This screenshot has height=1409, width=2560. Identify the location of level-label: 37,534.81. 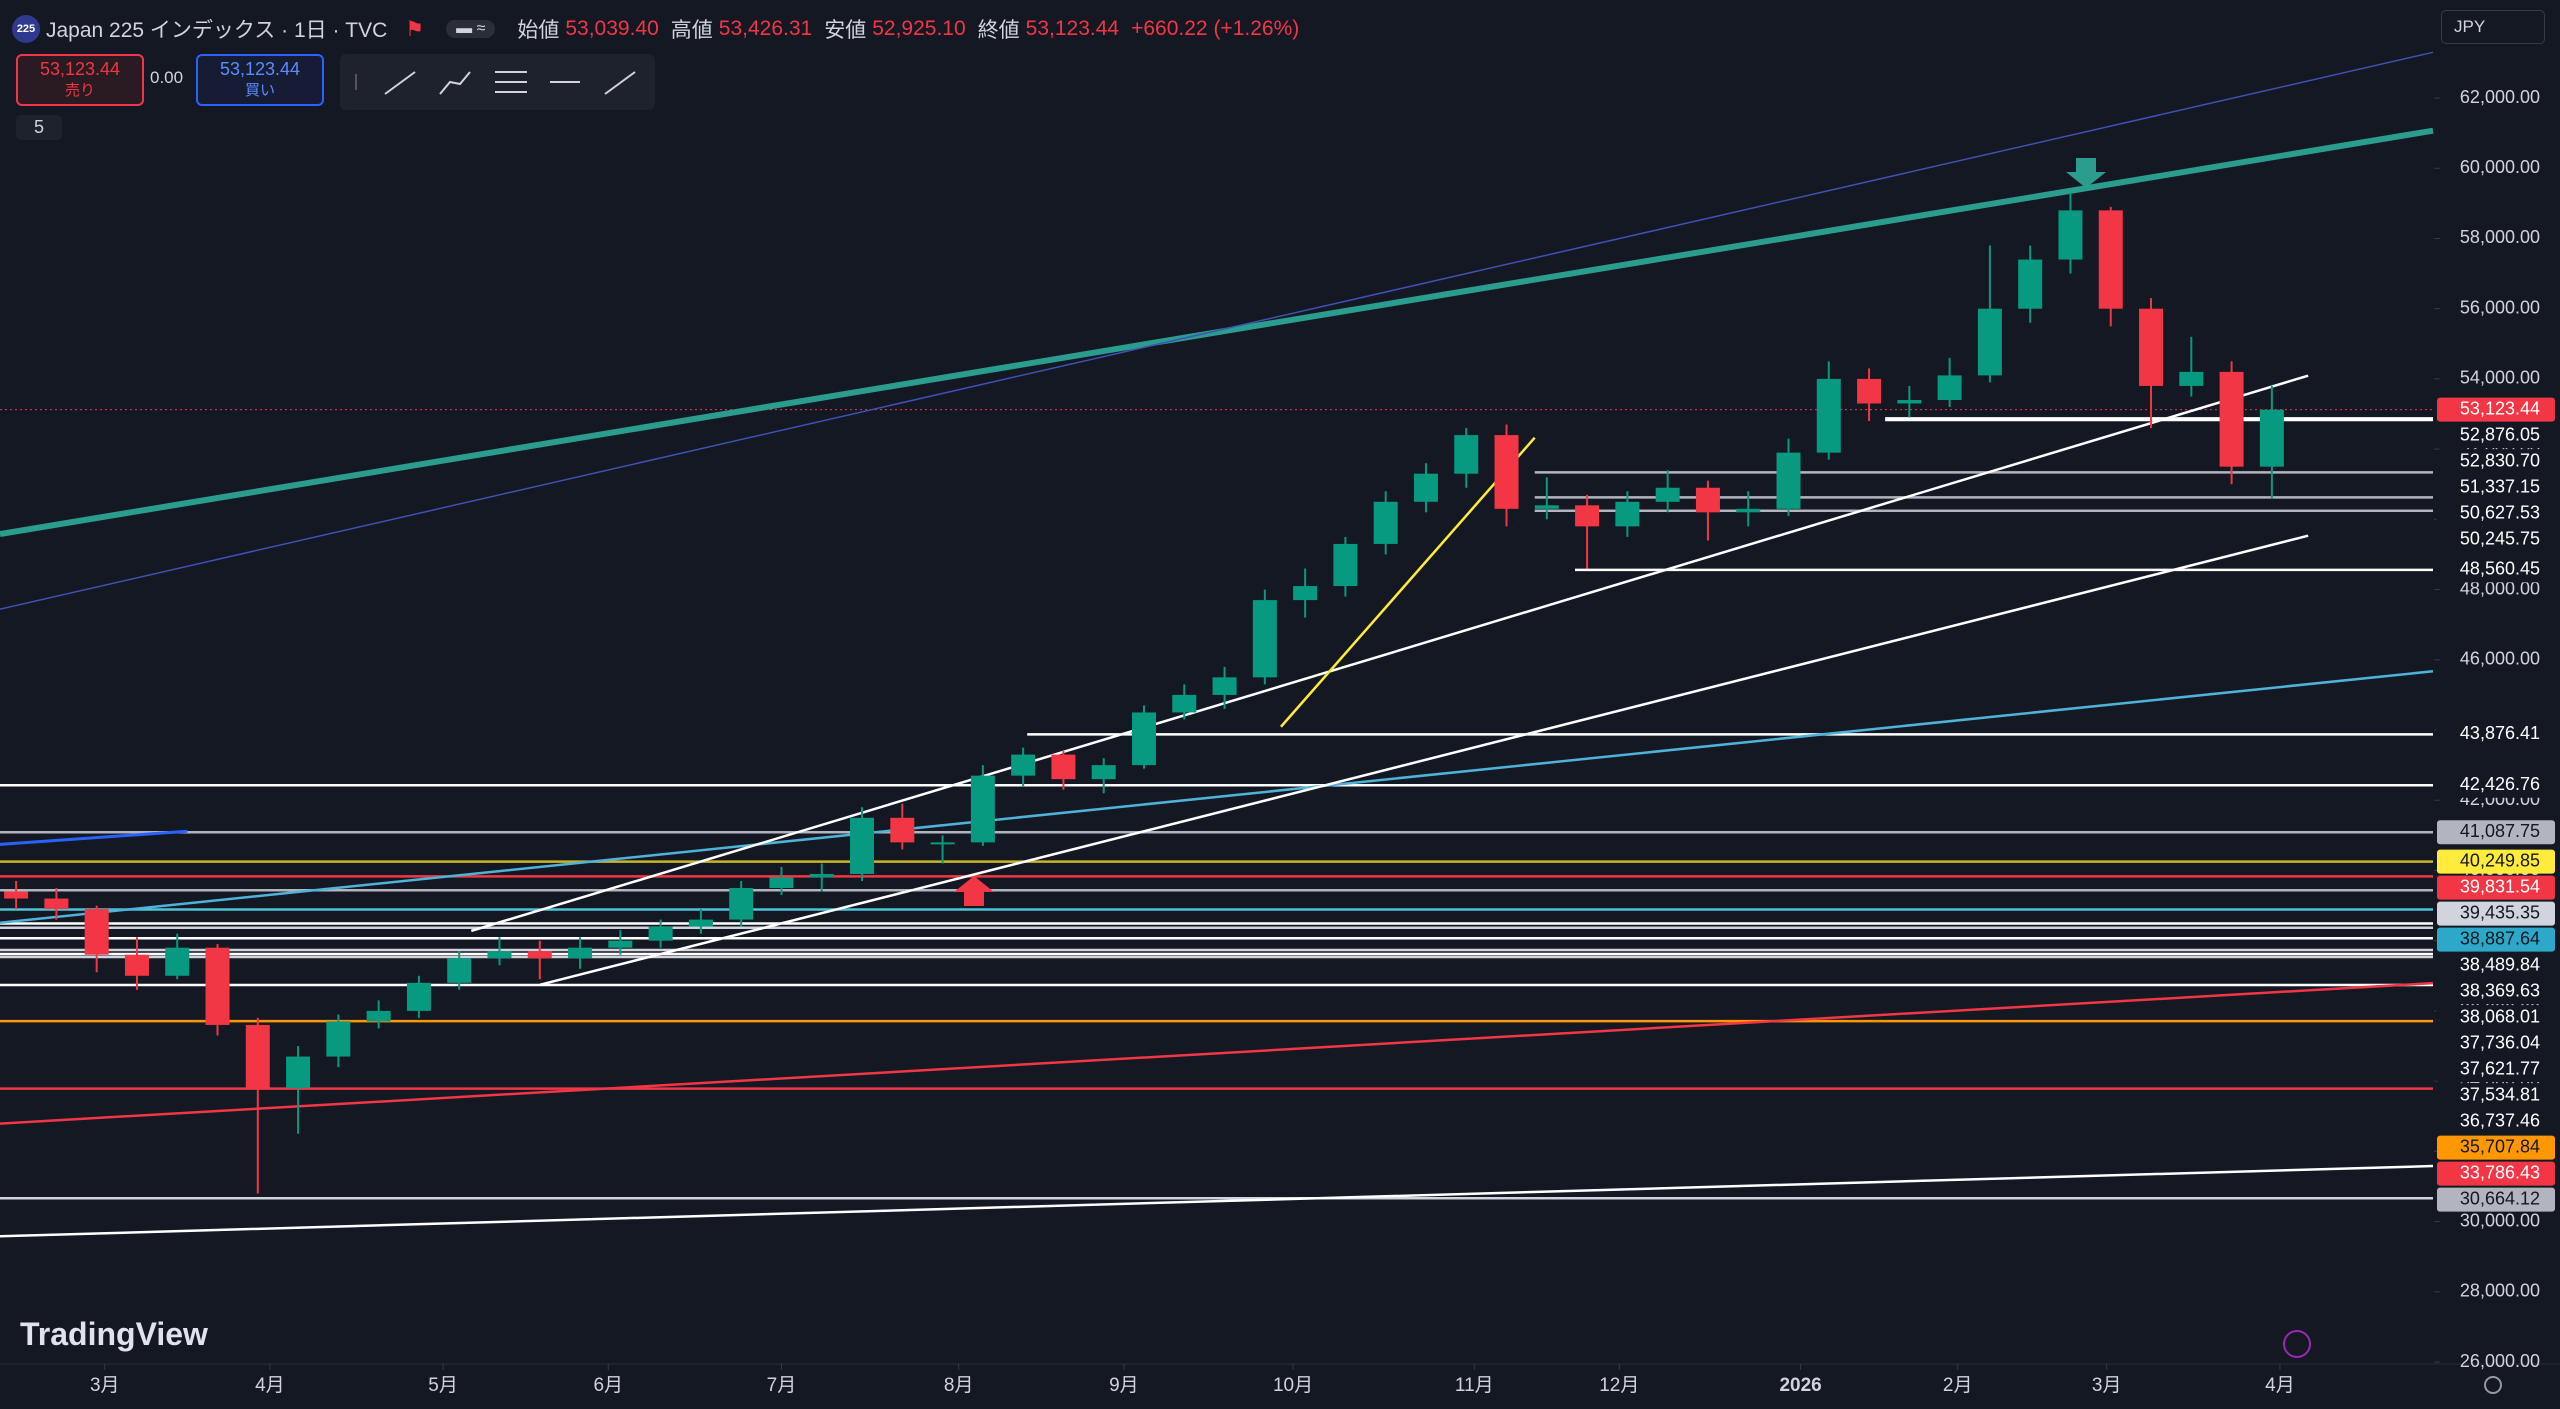
(2500, 1094).